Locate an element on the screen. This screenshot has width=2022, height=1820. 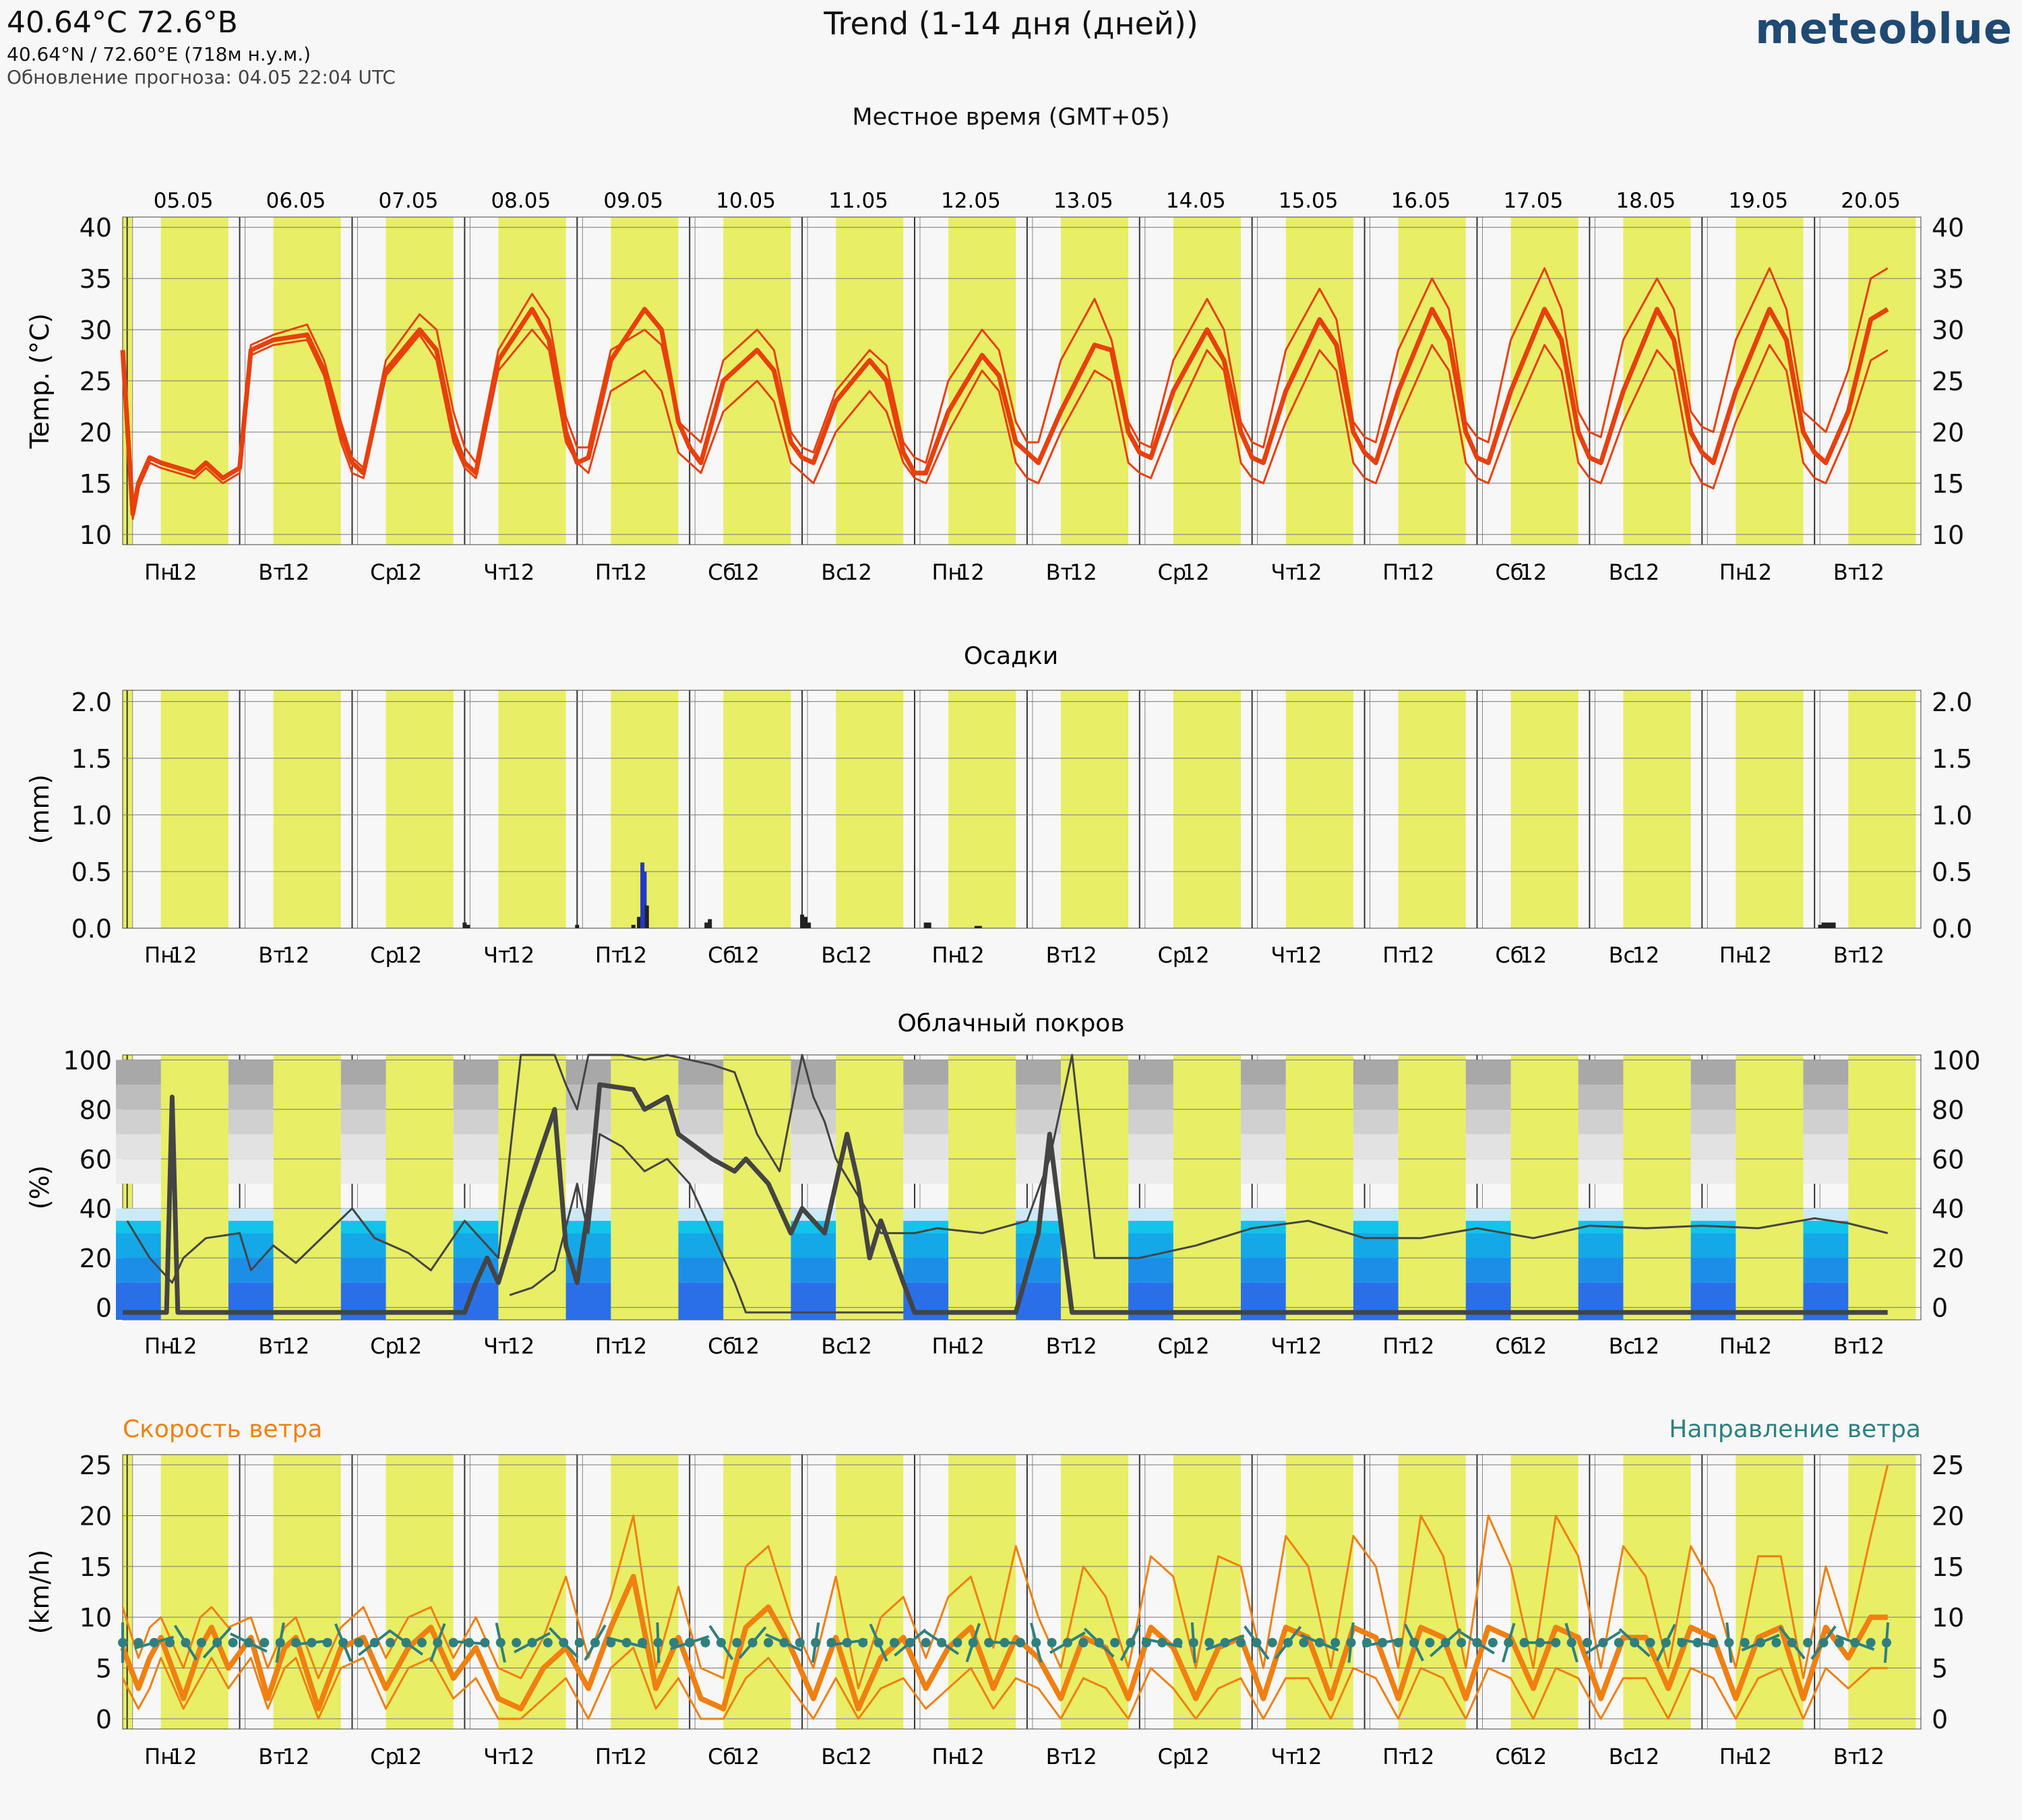
meteoblue-logo: meteoblue is located at coordinates (1884, 28).